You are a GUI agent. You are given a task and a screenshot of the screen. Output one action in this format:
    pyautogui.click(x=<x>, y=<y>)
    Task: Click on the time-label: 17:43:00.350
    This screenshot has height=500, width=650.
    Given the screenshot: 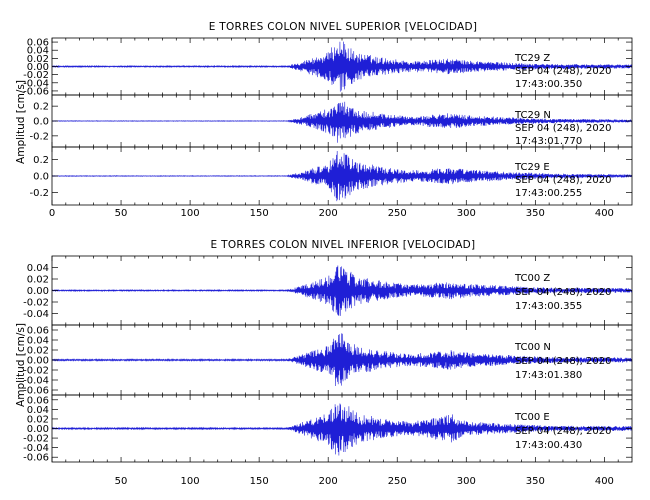 What is the action you would take?
    pyautogui.click(x=548, y=84)
    